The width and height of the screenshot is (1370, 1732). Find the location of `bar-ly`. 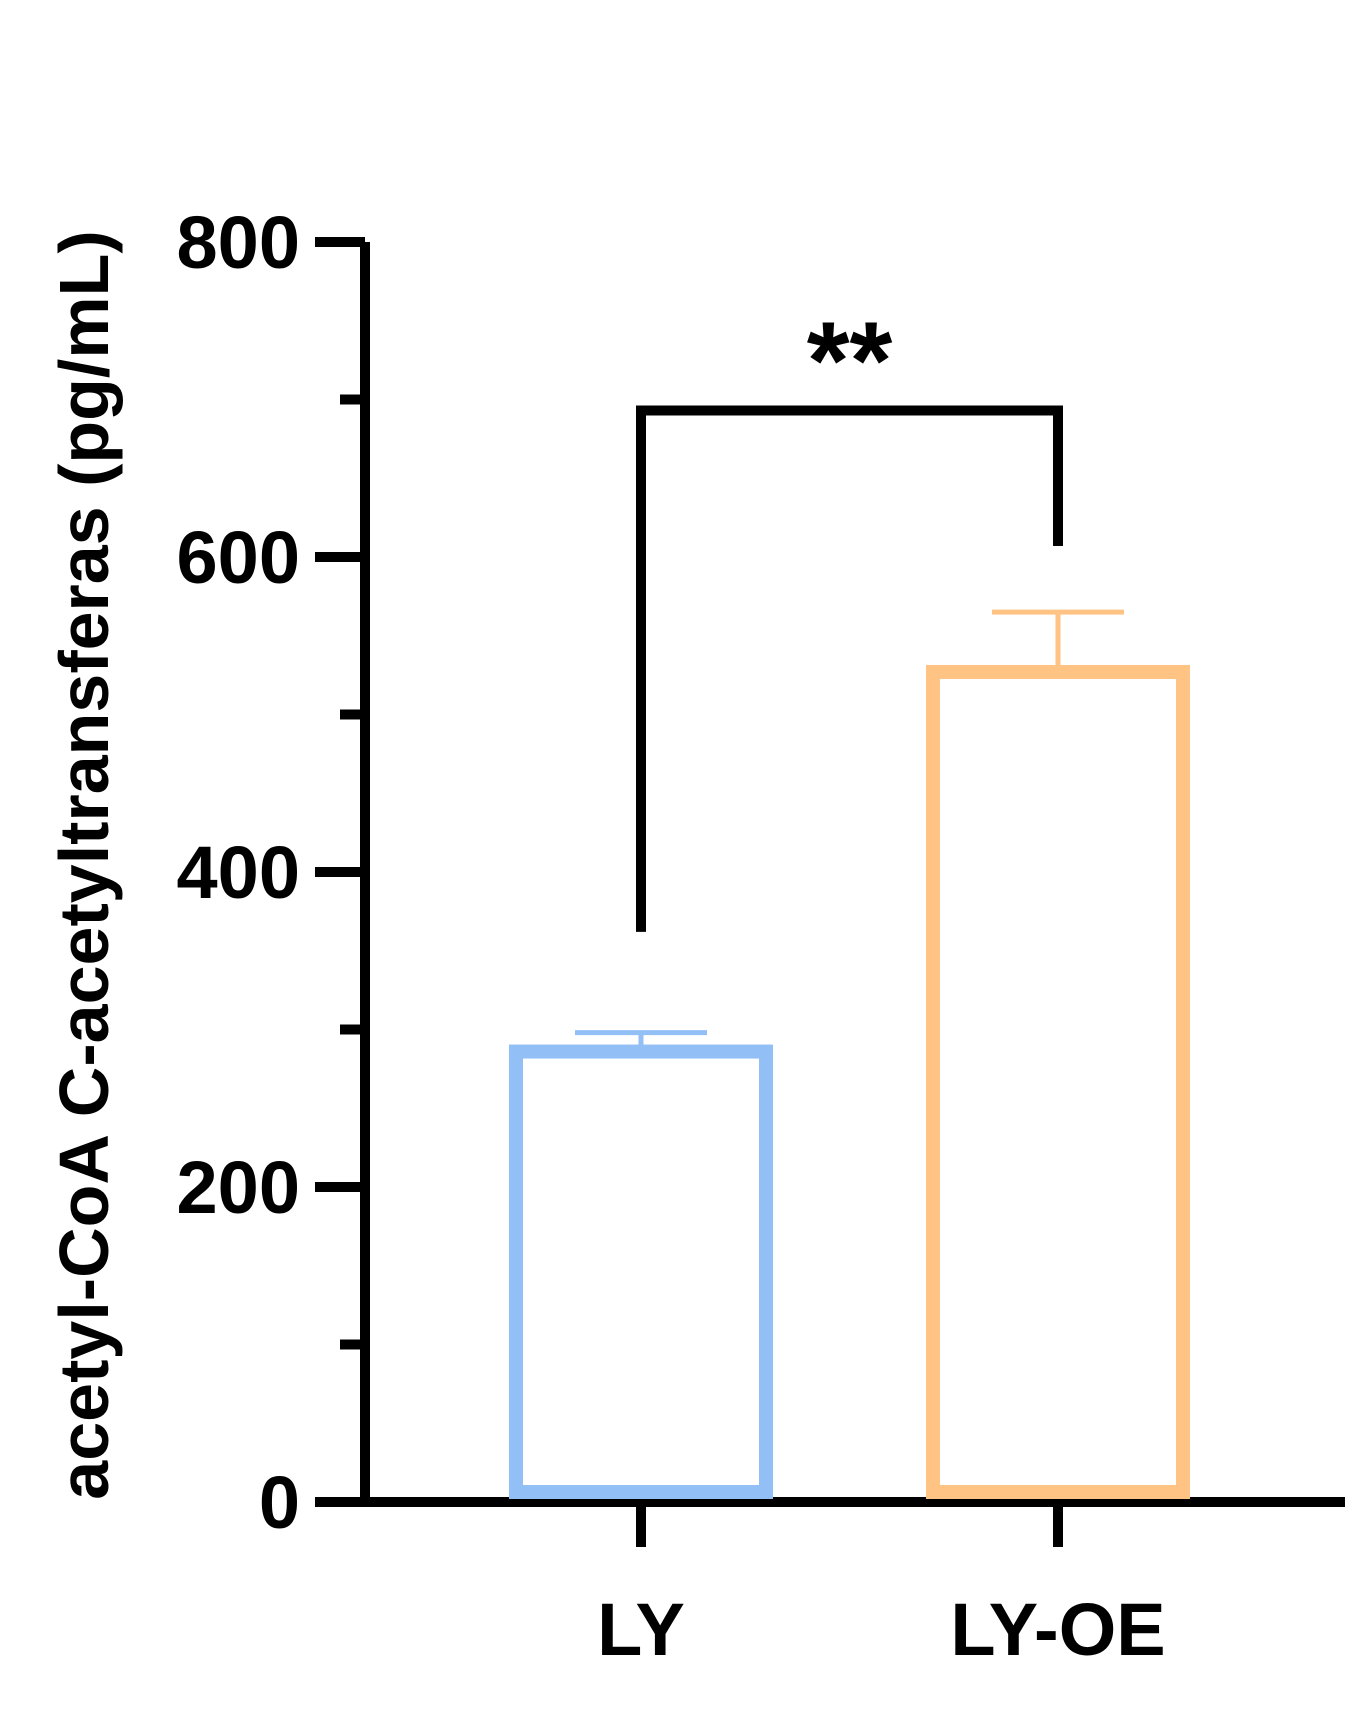

bar-ly is located at coordinates (641, 1272).